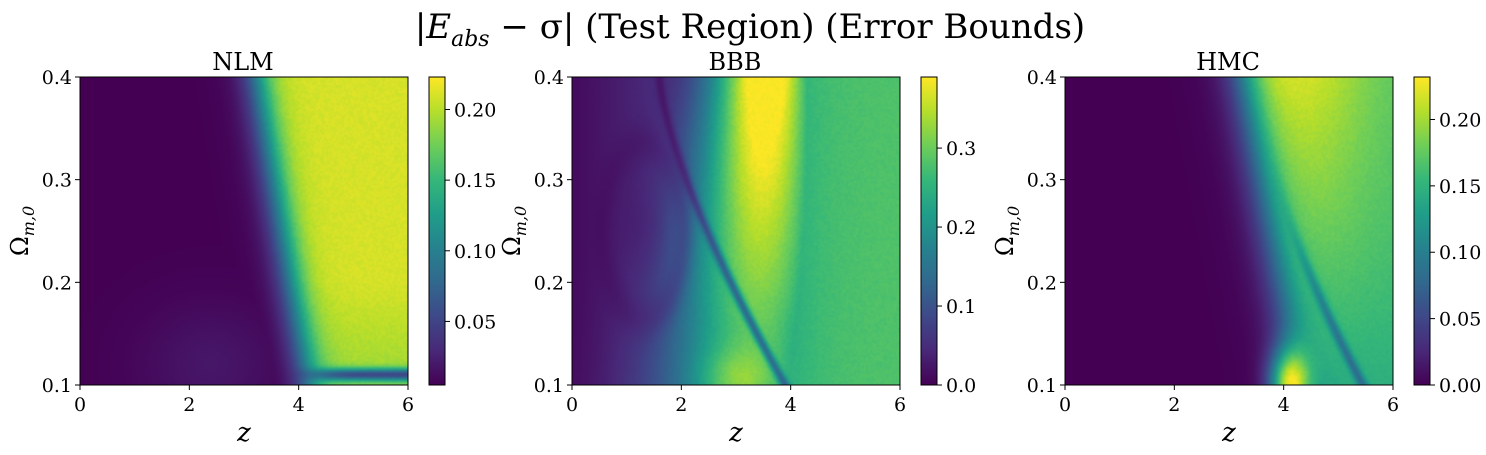 This screenshot has width=1486, height=455. What do you see at coordinates (1460, 386) in the screenshot?
I see `colorbar-tick-label: 0.00` at bounding box center [1460, 386].